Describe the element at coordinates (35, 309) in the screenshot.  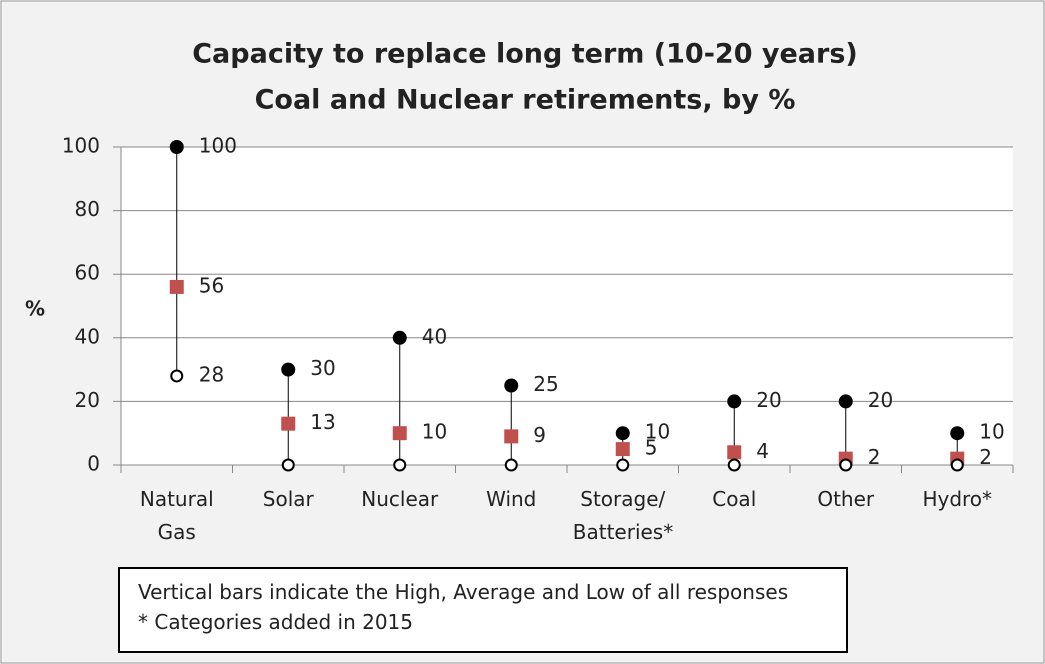
I see `y-axis-label: %` at that location.